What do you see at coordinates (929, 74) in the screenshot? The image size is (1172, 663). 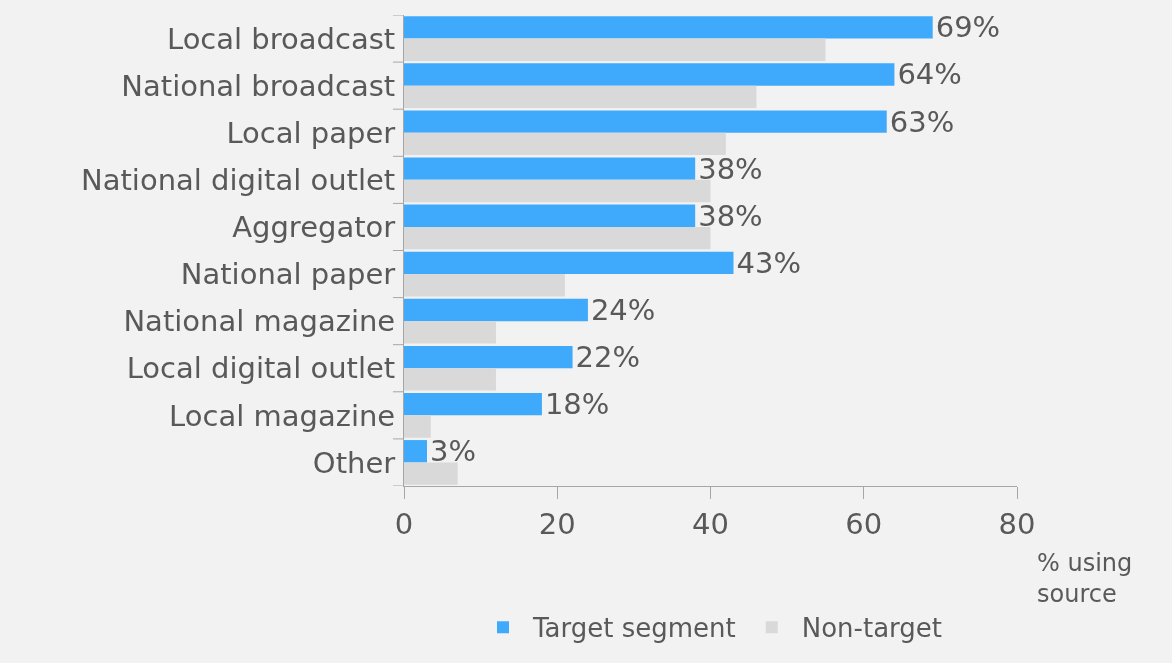 I see `data-label: 64%` at bounding box center [929, 74].